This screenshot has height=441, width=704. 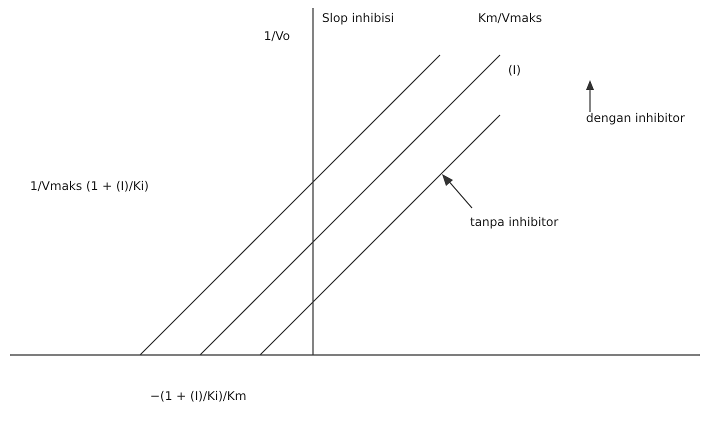 What do you see at coordinates (514, 70) in the screenshot?
I see `annotation: (I)` at bounding box center [514, 70].